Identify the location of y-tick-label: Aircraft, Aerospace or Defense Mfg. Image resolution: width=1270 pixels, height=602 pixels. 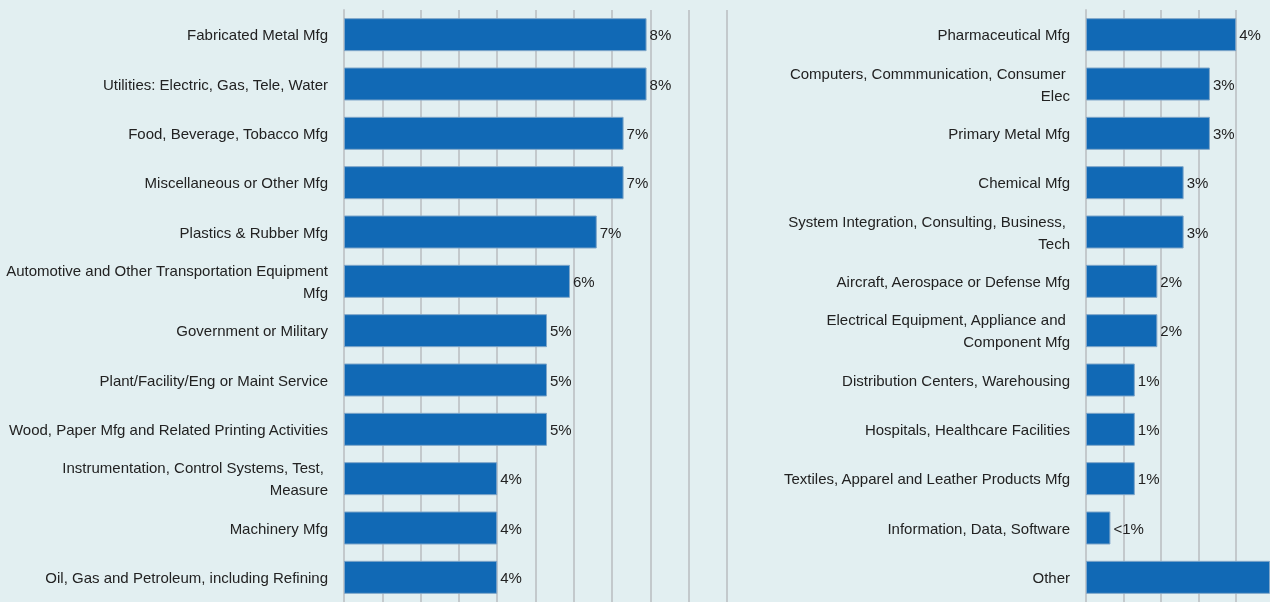
(953, 281).